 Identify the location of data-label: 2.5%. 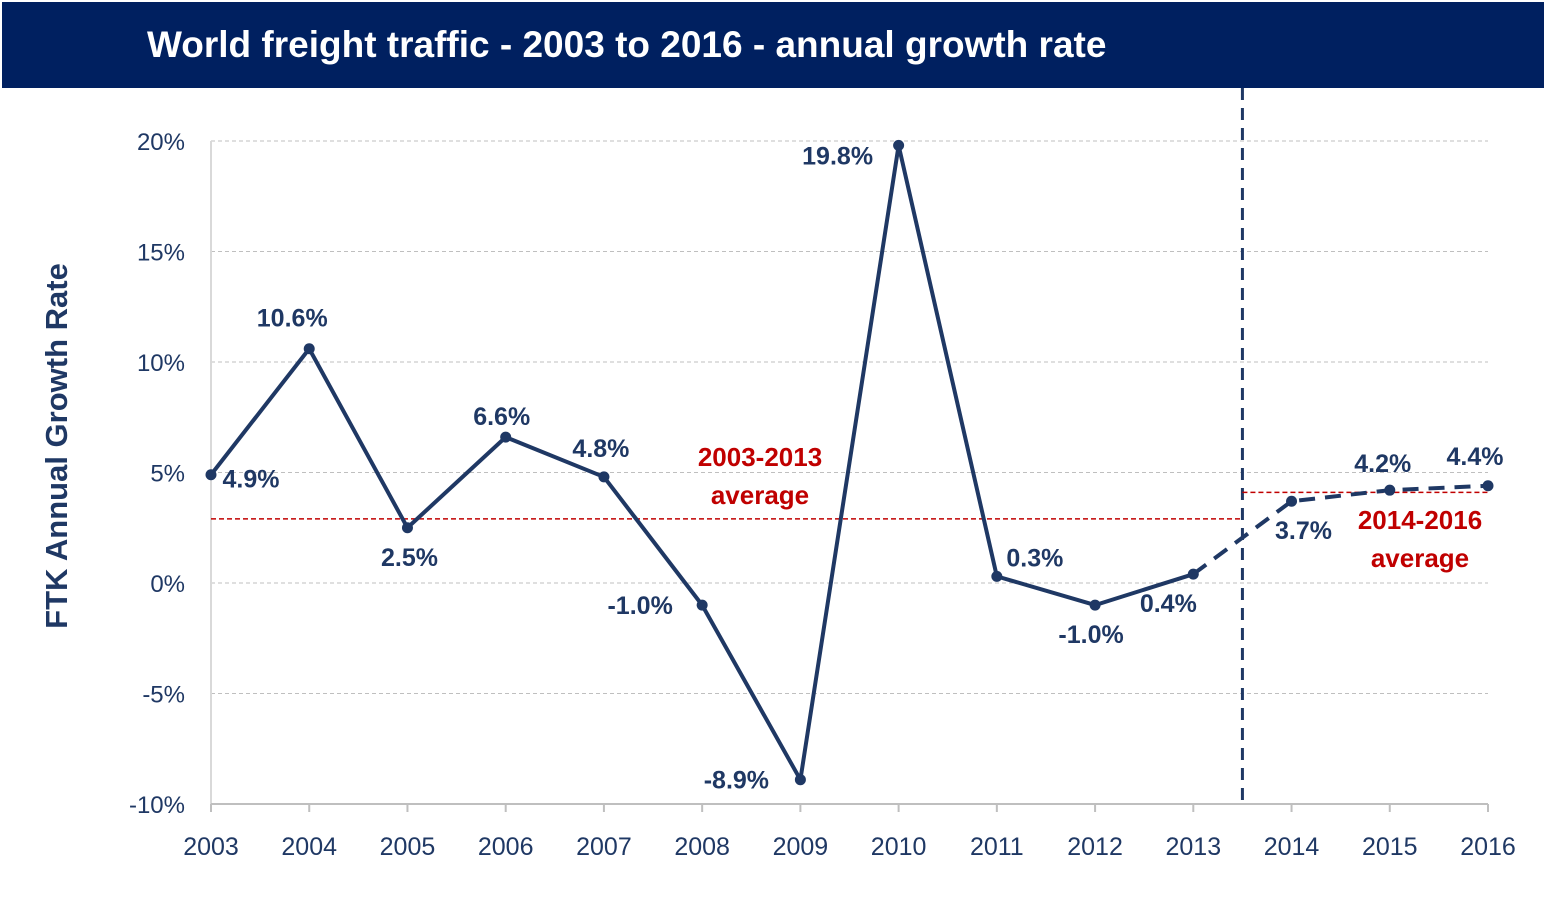
(409, 558).